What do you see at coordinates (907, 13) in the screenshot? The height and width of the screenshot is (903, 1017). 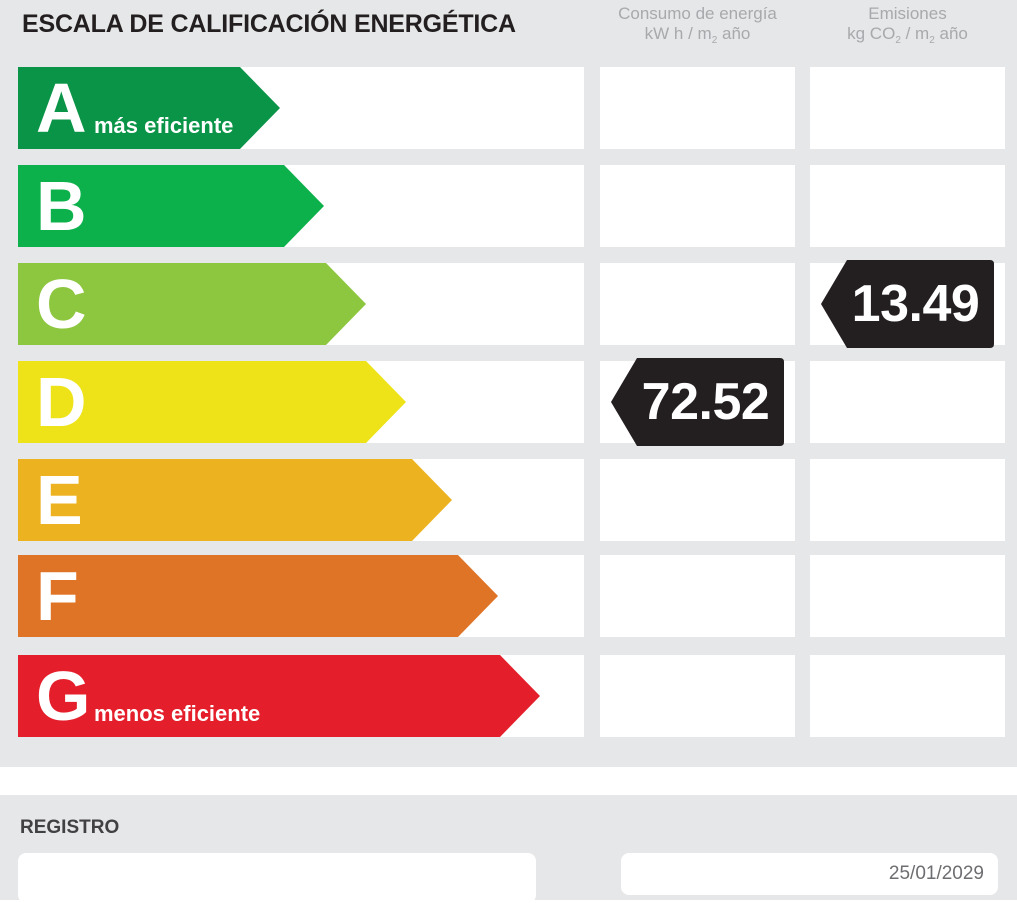 I see `emisiones-header-title: Emisiones` at bounding box center [907, 13].